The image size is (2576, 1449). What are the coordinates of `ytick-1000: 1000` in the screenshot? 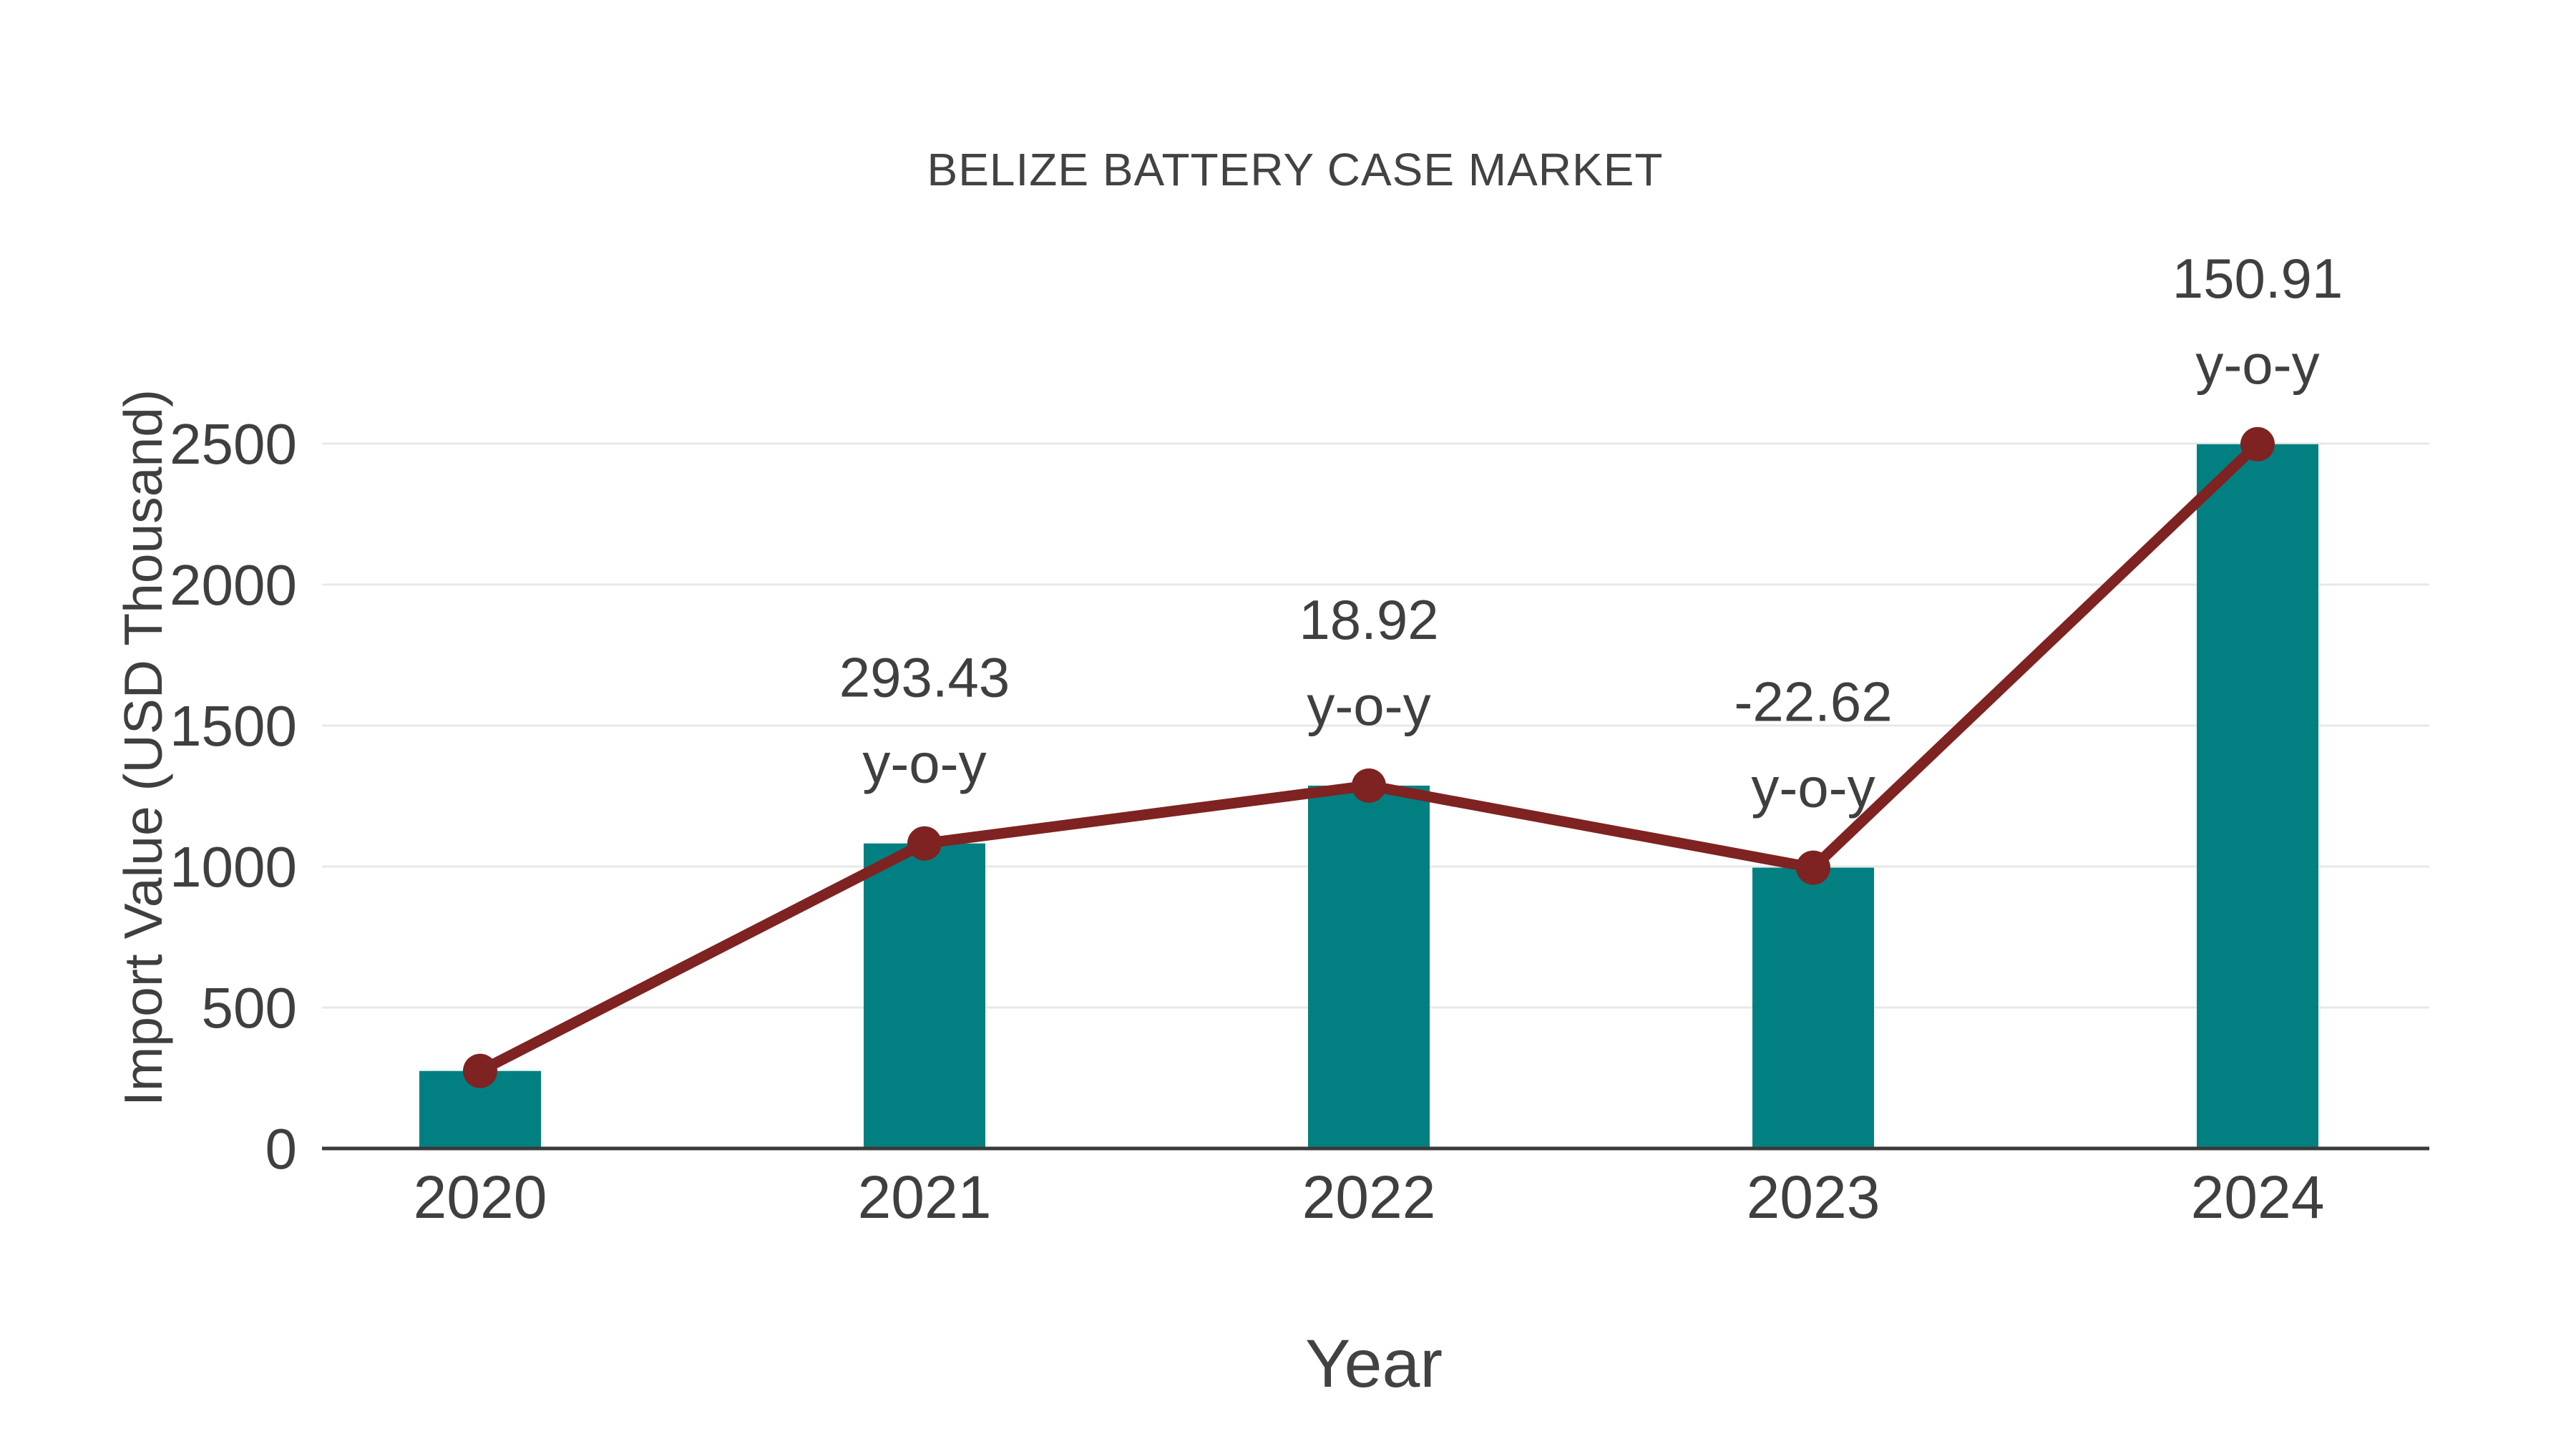 It's located at (233, 867).